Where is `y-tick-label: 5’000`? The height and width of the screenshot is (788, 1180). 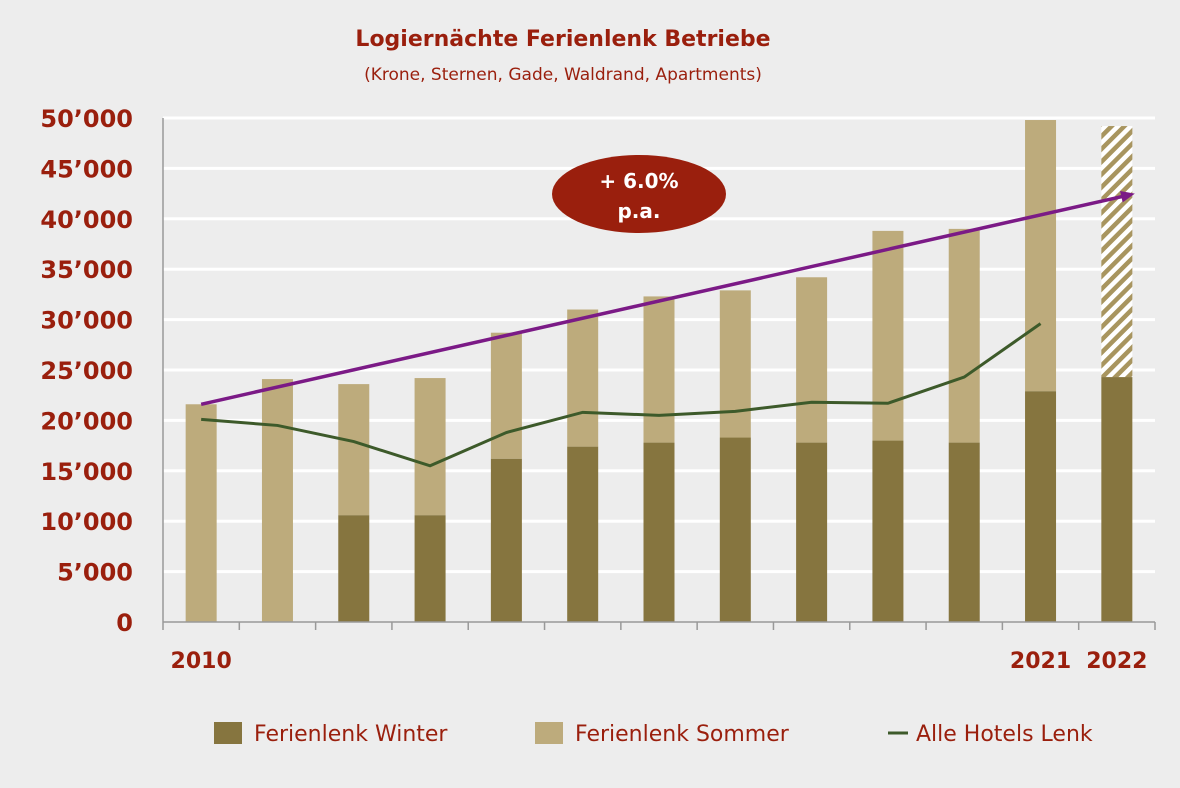 y-tick-label: 5’000 is located at coordinates (95, 573).